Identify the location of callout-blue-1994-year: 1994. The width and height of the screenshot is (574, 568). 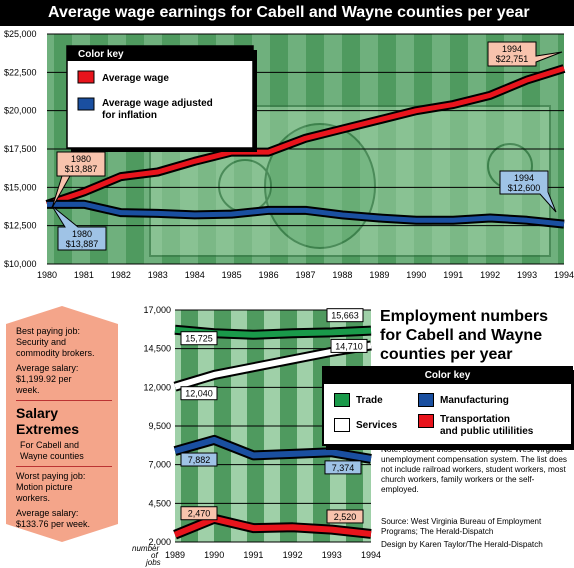
(524, 178).